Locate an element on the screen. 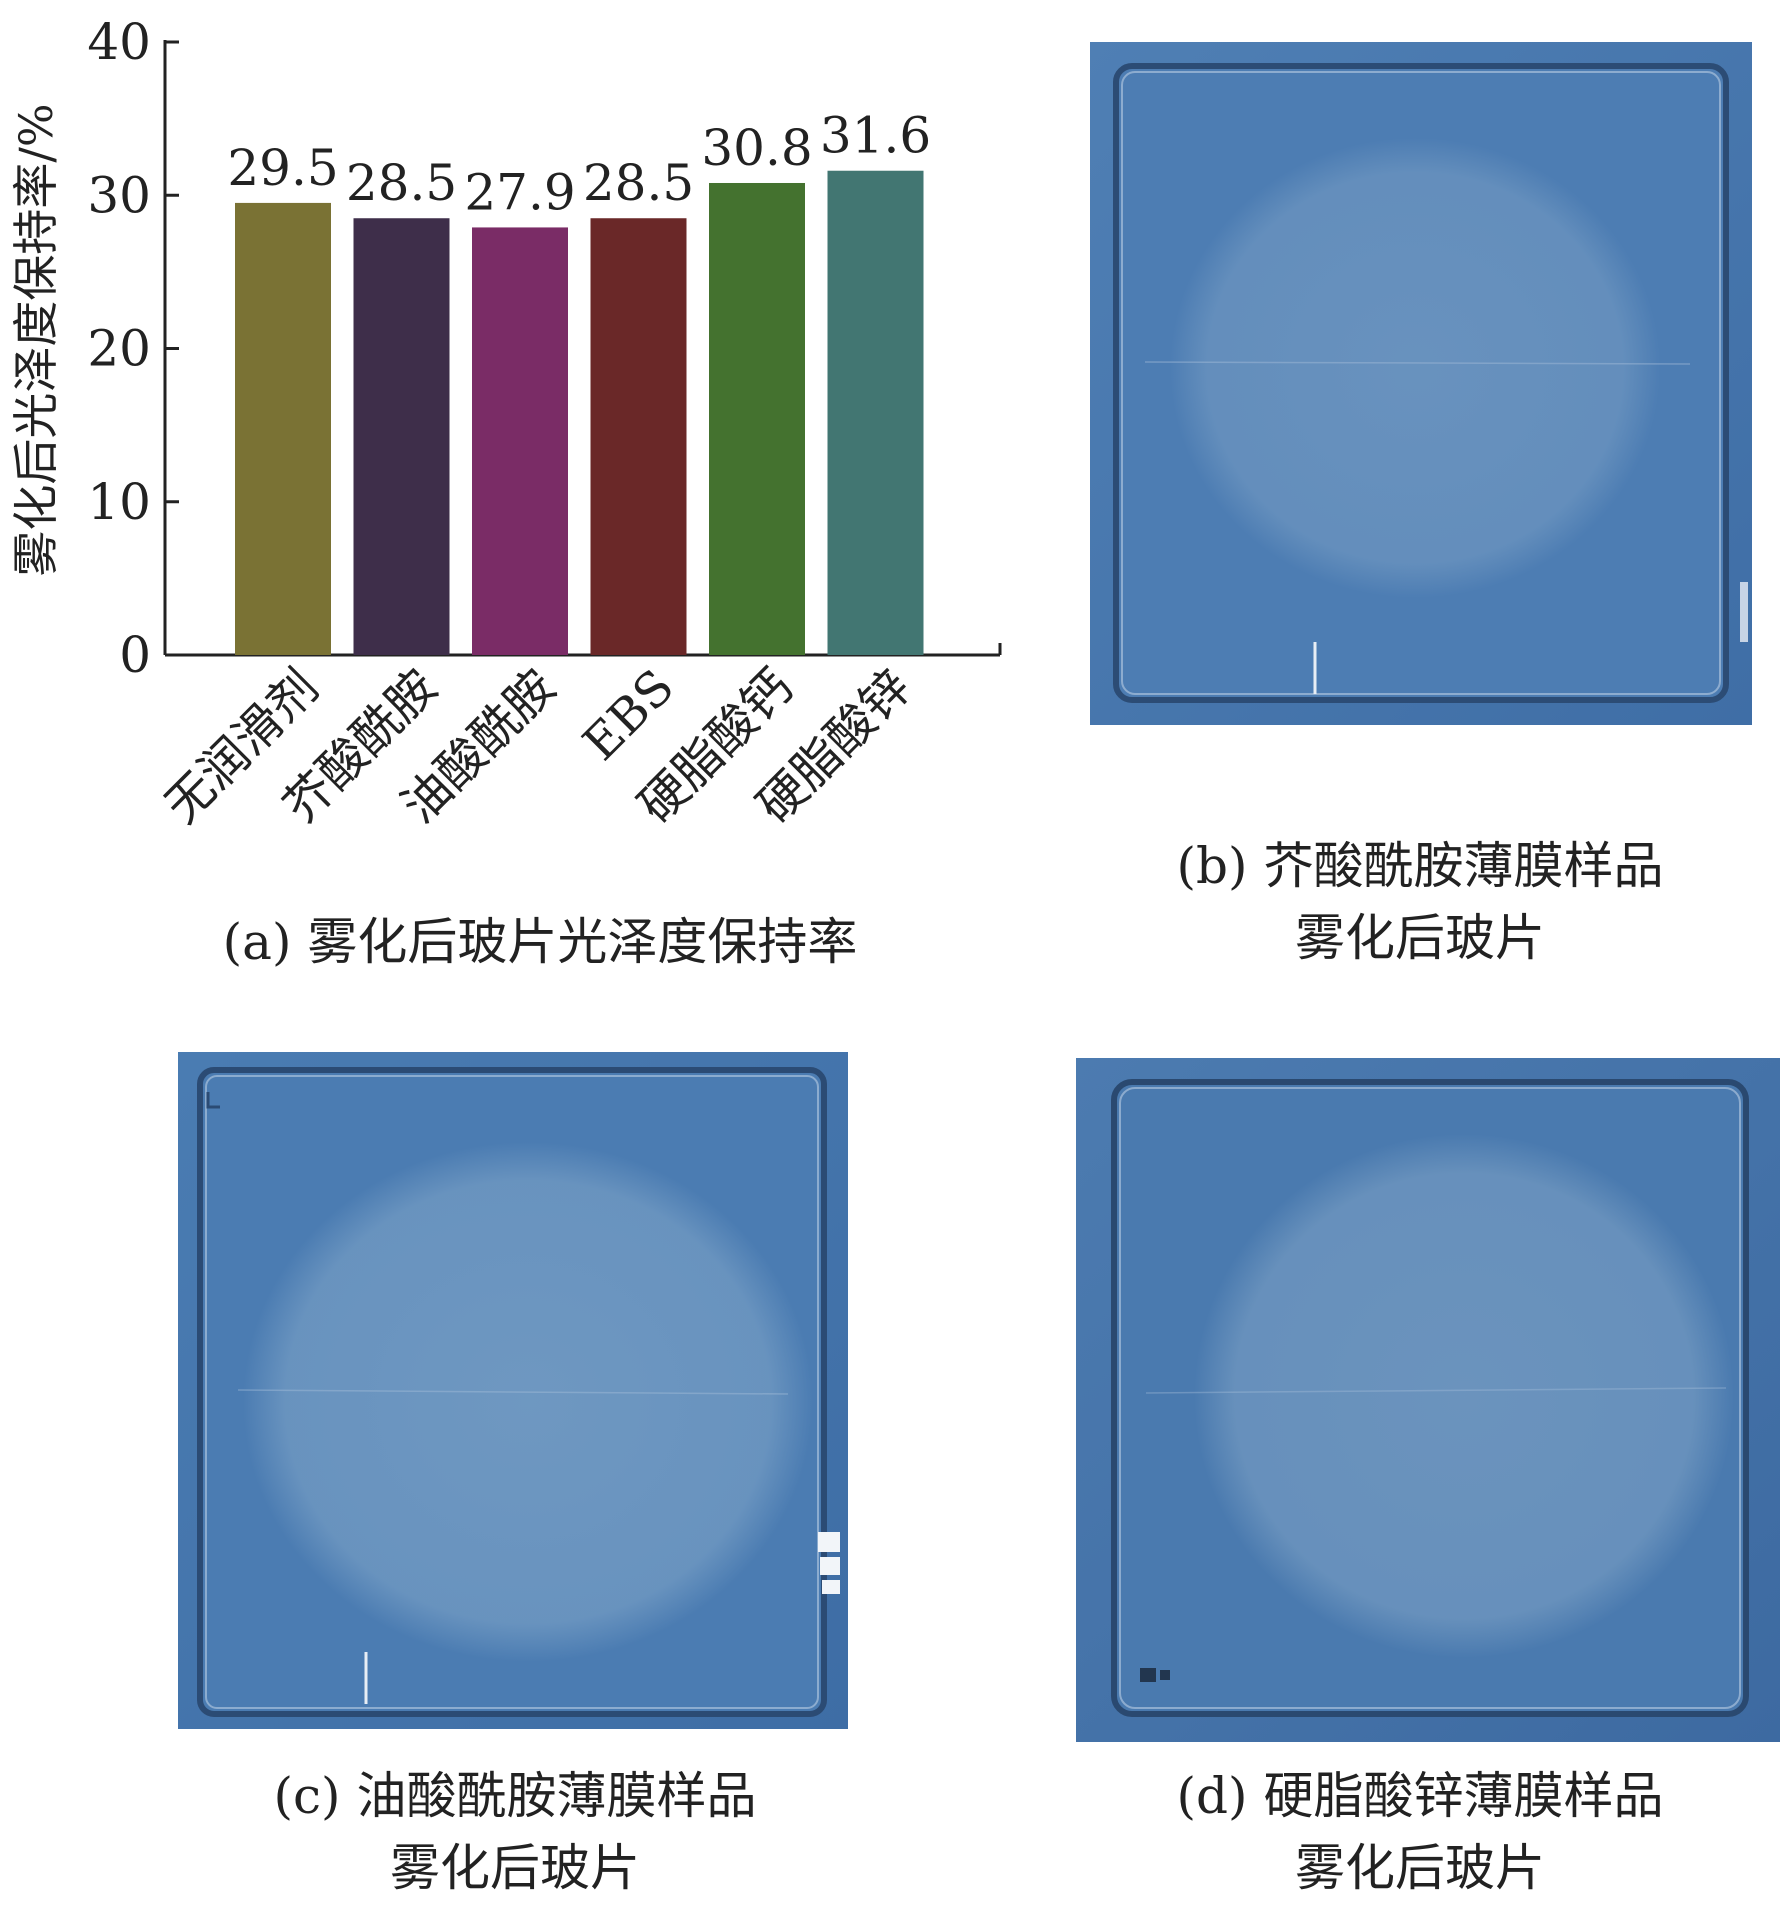 Image resolution: width=1780 pixels, height=1916 pixels. caption-a: (a) 雾化后玻片光泽度保持率 is located at coordinates (540, 942).